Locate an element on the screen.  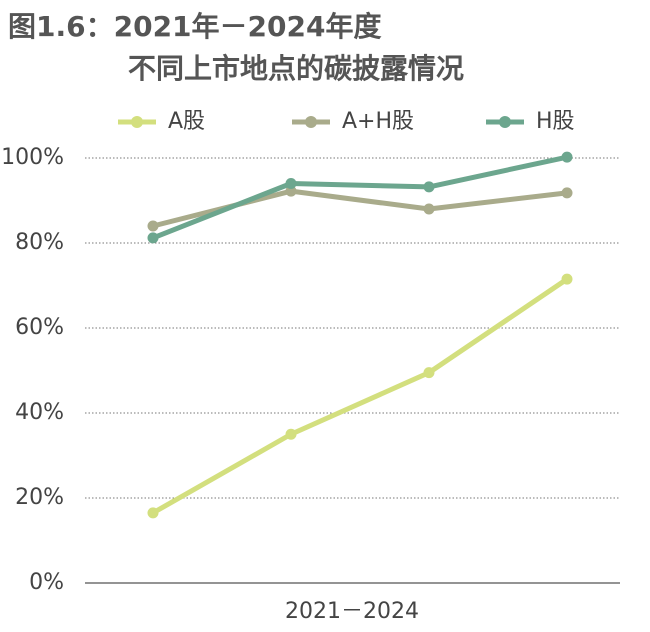
legend-label: A+H股 is located at coordinates (378, 121).